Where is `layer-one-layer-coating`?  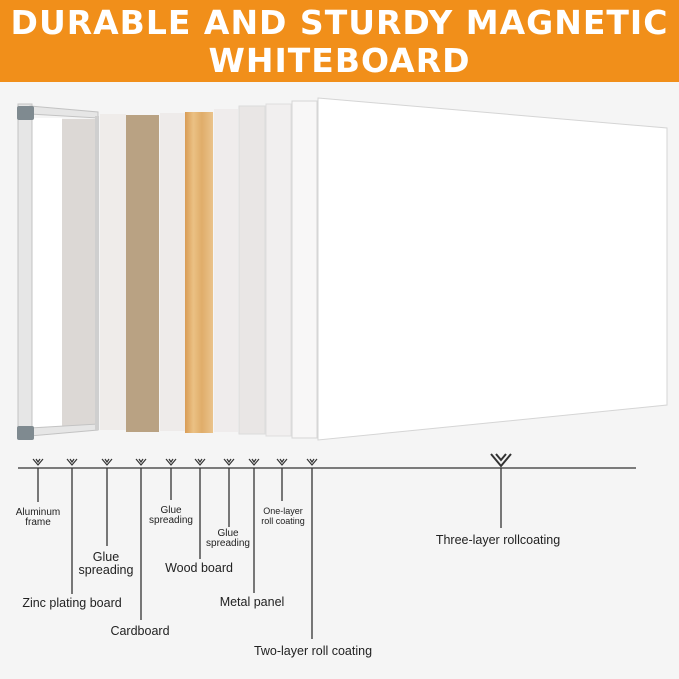
layer-one-layer-coating is located at coordinates (278, 270).